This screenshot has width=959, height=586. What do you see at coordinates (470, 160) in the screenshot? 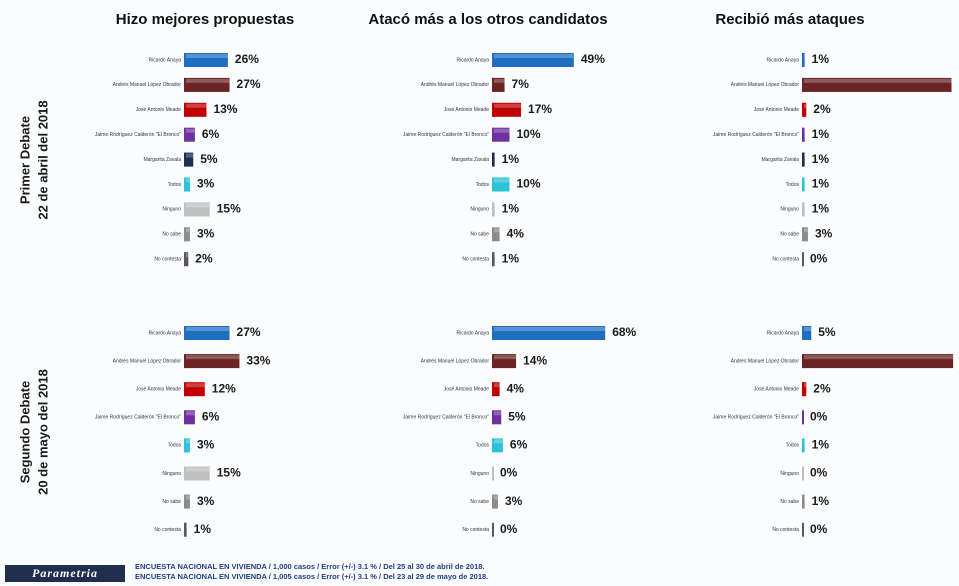
I see `category-label: Margarita Zavala` at bounding box center [470, 160].